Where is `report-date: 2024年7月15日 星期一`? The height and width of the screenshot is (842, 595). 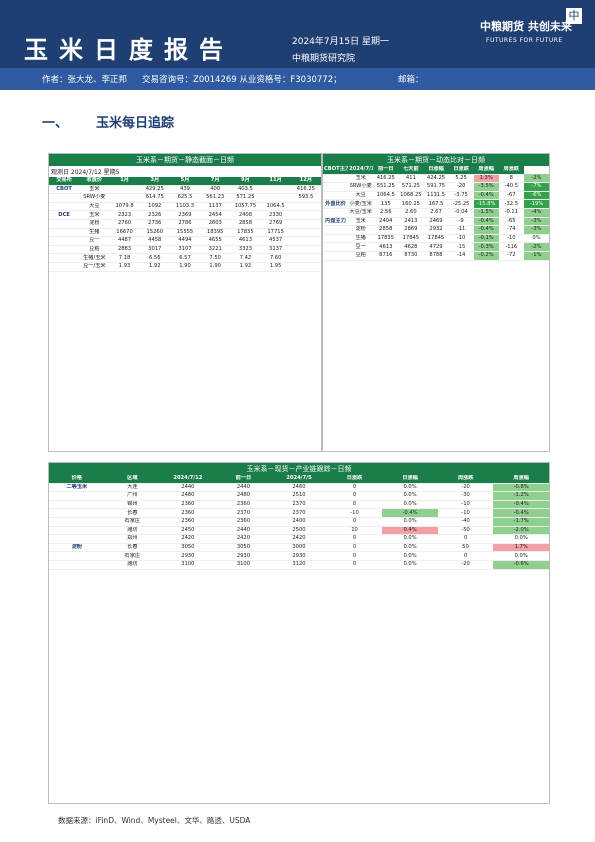 report-date: 2024年7月15日 星期一 is located at coordinates (340, 42).